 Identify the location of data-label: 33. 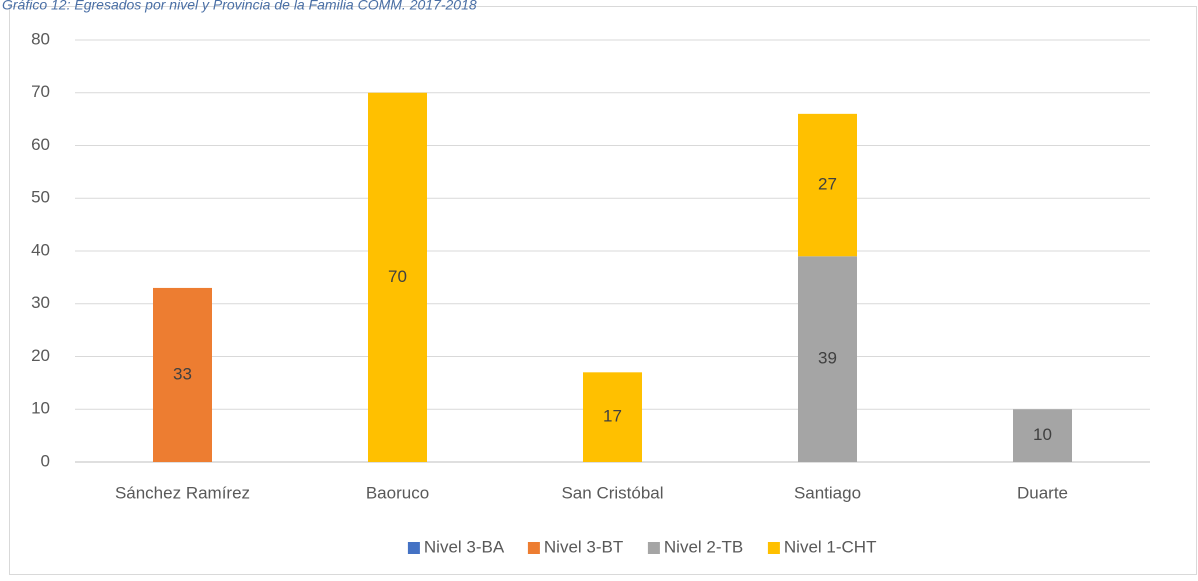
(182, 373).